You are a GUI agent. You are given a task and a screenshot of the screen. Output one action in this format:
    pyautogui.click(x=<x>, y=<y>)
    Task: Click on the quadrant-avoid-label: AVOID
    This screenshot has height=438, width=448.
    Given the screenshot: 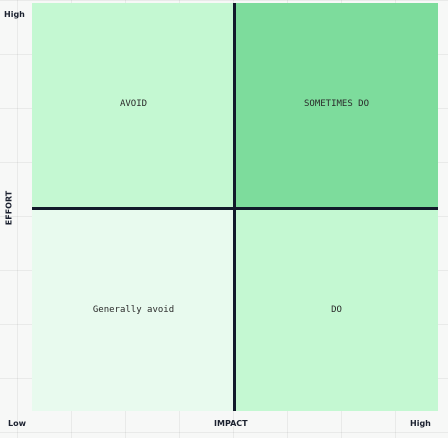 What is the action you would take?
    pyautogui.click(x=133, y=104)
    